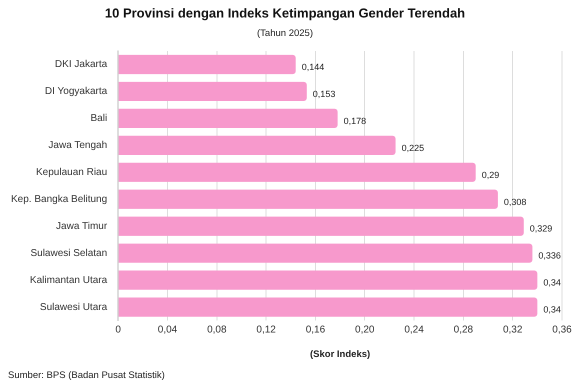 This screenshot has width=576, height=384. I want to click on data-label: 0,225, so click(413, 147).